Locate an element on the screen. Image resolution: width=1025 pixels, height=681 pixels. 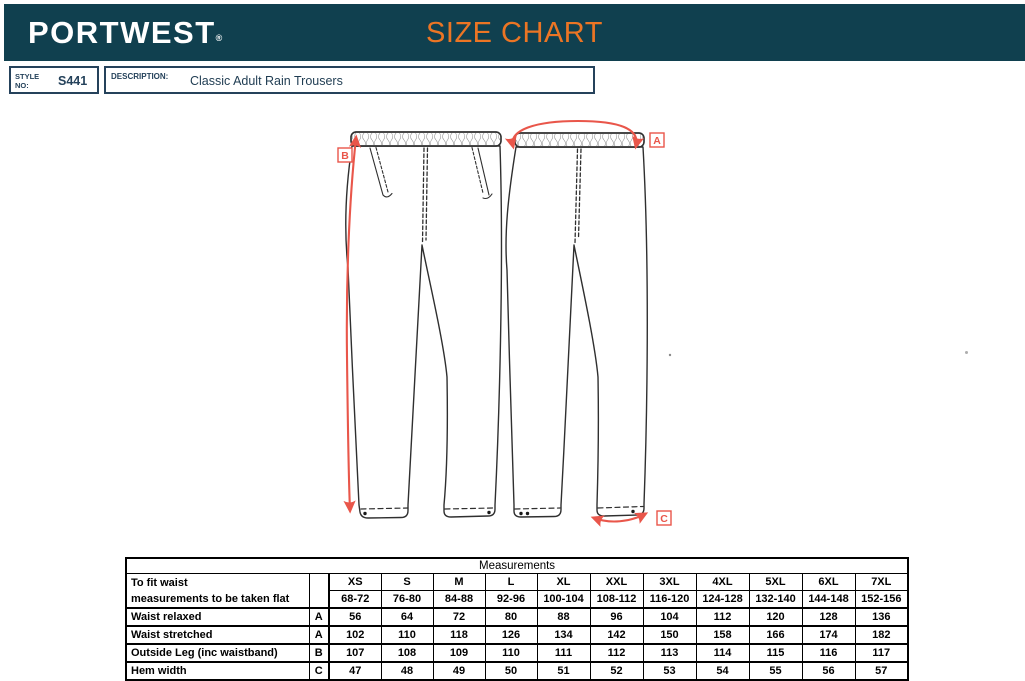
front-trousers-drawing is located at coordinates (423, 325).